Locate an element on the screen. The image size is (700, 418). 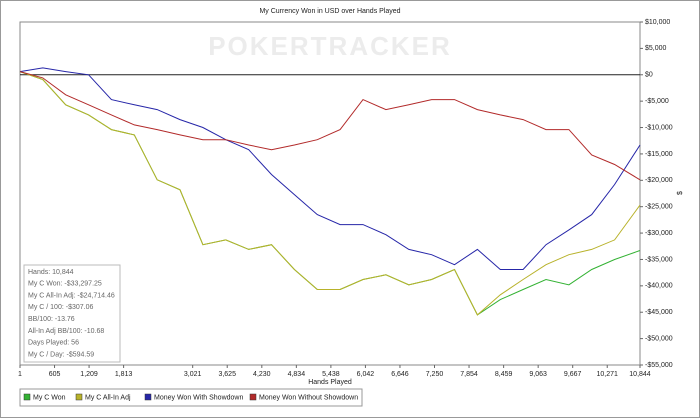
x-tick-label: 3,625 is located at coordinates (227, 374).